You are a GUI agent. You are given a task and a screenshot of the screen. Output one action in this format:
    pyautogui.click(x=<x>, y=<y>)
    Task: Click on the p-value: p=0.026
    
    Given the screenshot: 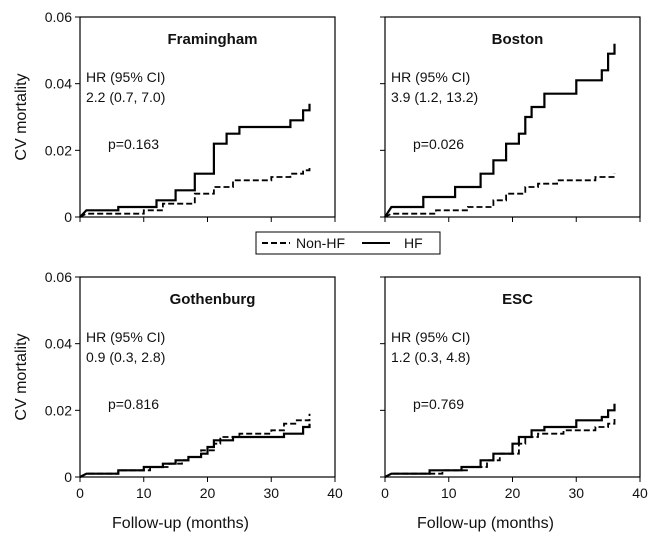 What is the action you would take?
    pyautogui.click(x=438, y=144)
    